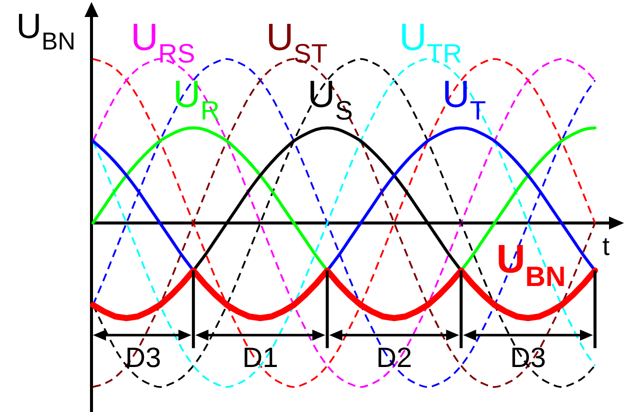 This screenshot has height=412, width=628. Describe the element at coordinates (394, 358) in the screenshot. I see `annotation: D2` at that location.